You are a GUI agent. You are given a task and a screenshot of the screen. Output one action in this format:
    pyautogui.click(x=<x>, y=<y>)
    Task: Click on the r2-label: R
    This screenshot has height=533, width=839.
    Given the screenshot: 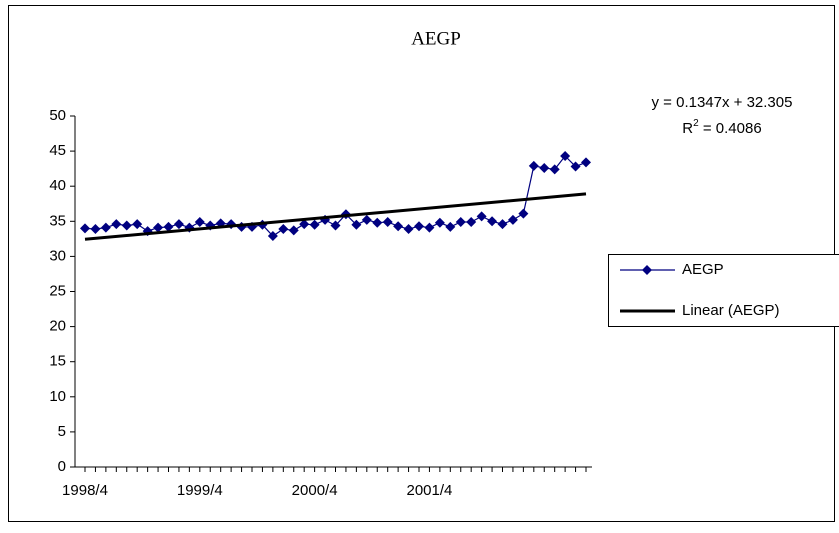 What is the action you would take?
    pyautogui.click(x=687, y=128)
    